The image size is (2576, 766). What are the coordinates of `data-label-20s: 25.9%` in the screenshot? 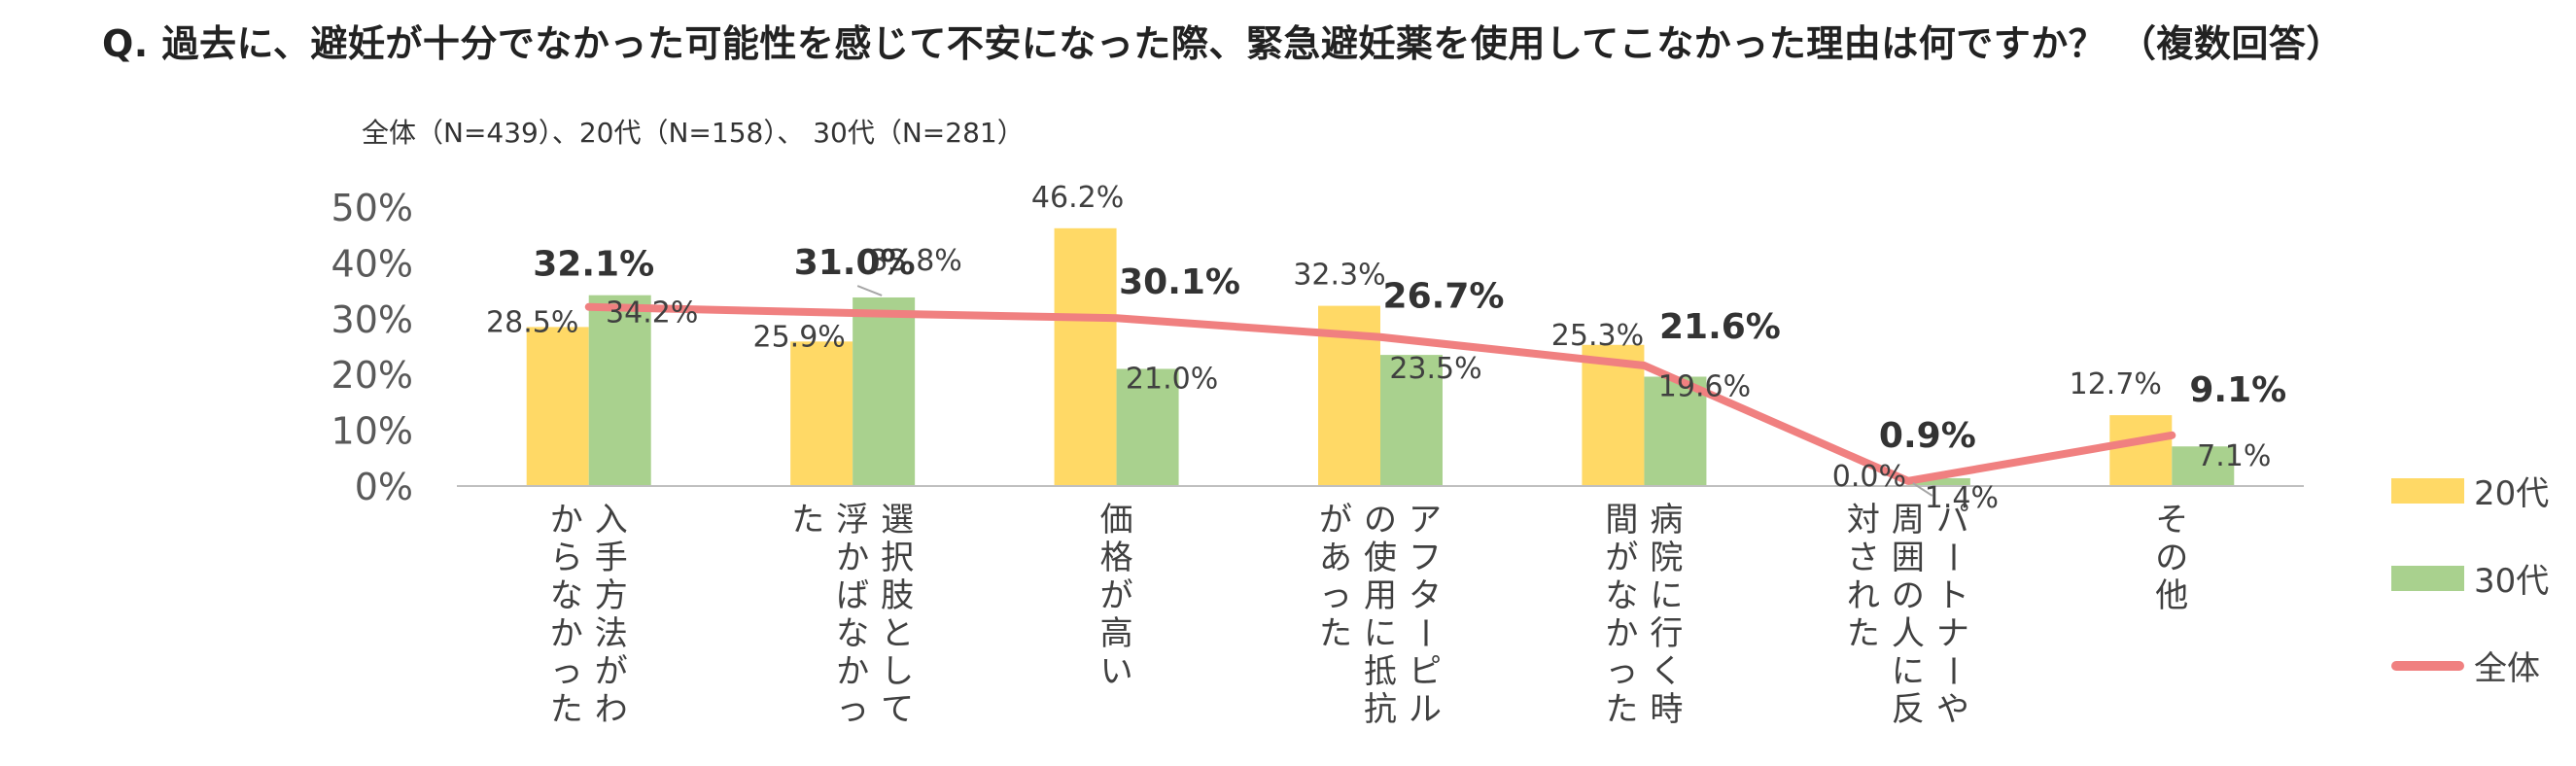 It's located at (799, 337).